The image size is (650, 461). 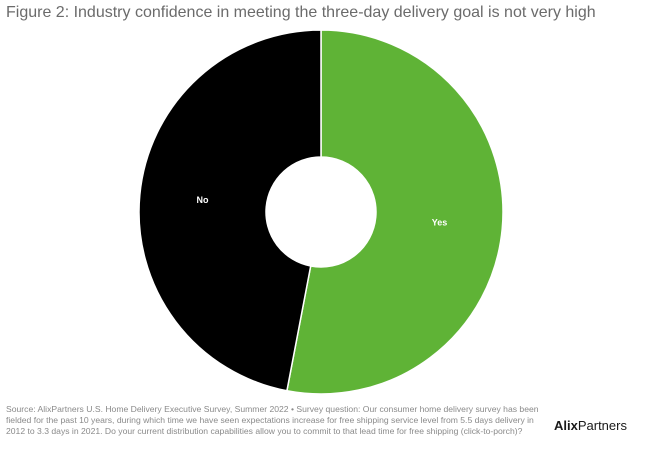 I want to click on logo-regular: Partners, so click(x=602, y=425).